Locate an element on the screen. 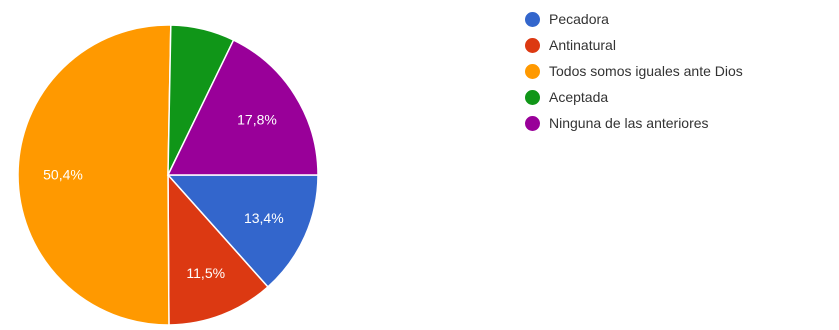  legend-item-aceptada: Aceptada is located at coordinates (634, 97).